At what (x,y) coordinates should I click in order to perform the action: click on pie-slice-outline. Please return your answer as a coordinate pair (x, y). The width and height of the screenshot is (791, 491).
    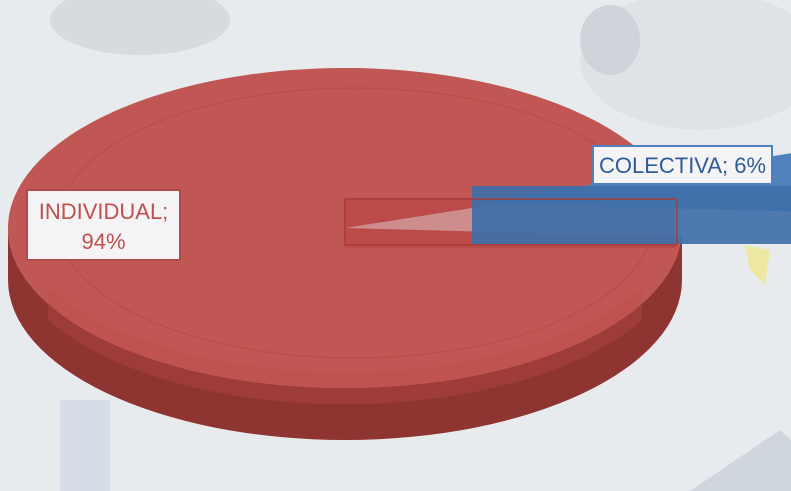
    Looking at the image, I should click on (511, 222).